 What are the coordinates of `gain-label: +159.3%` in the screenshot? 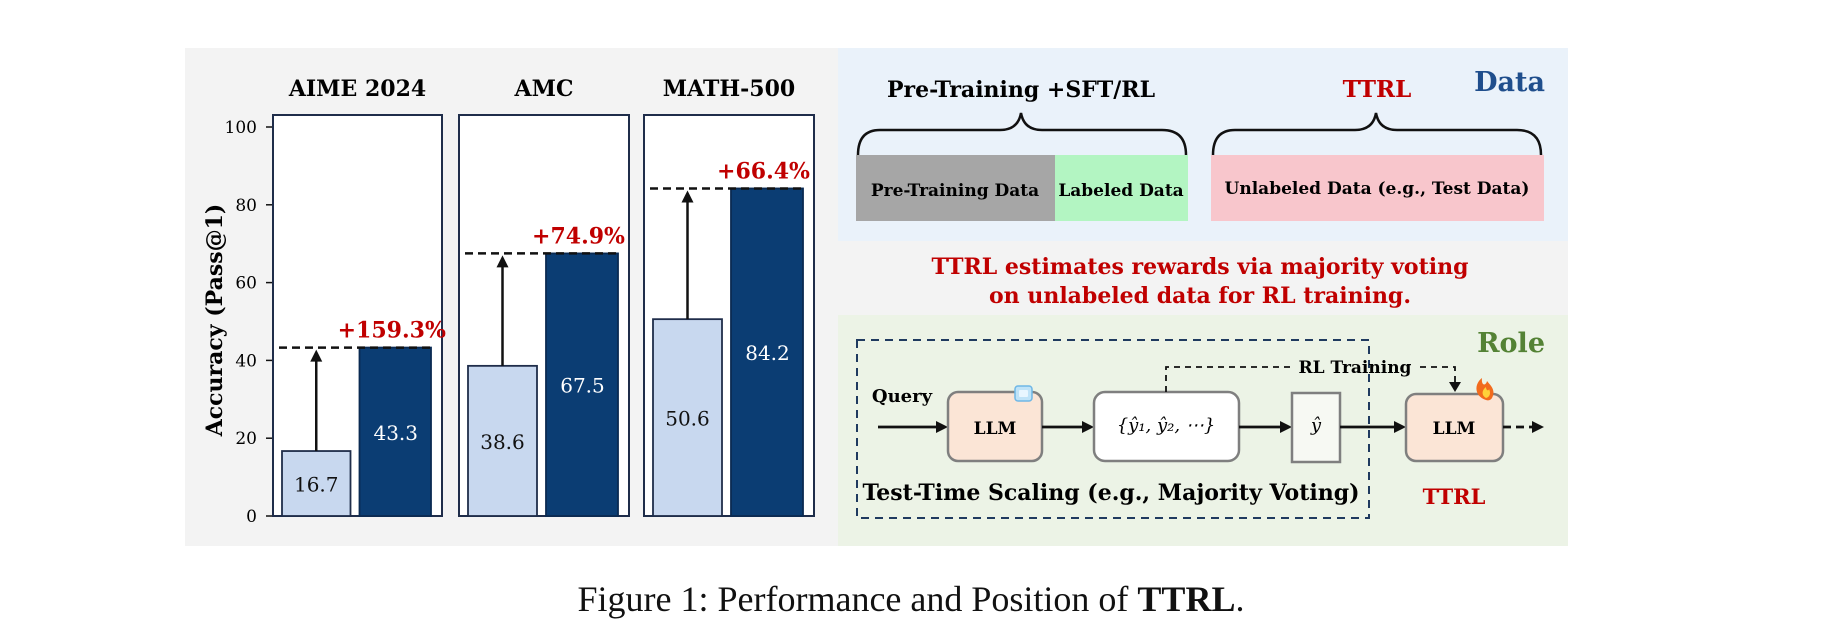 It's located at (392, 331).